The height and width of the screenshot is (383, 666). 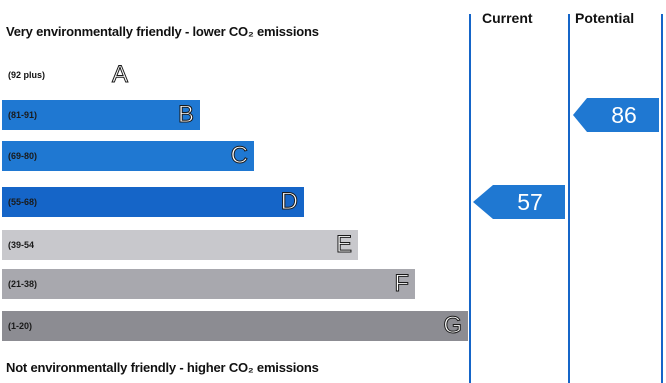 What do you see at coordinates (235, 326) in the screenshot?
I see `band-g: (1-20) G` at bounding box center [235, 326].